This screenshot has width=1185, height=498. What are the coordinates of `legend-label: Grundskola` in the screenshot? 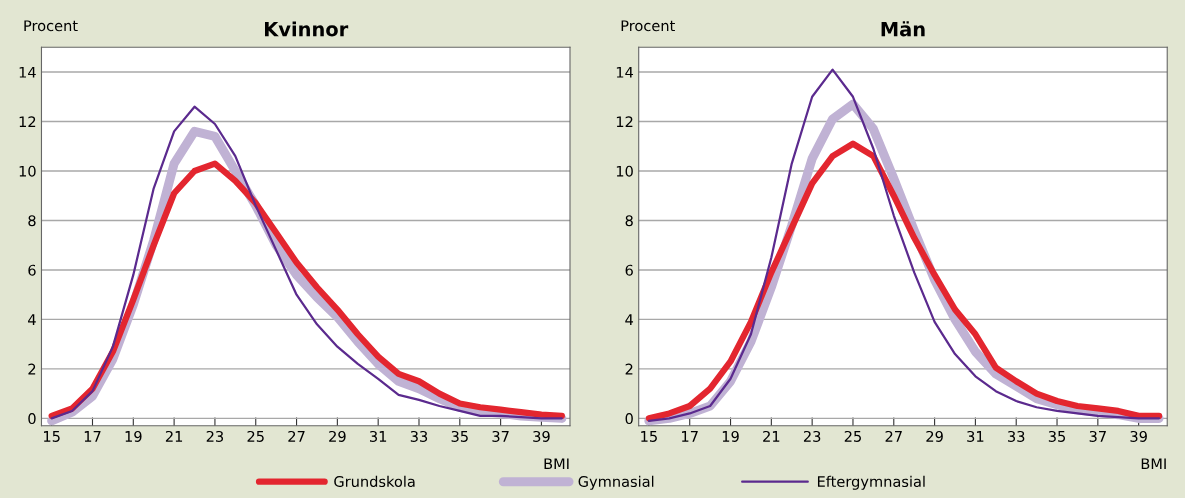 It's located at (374, 481).